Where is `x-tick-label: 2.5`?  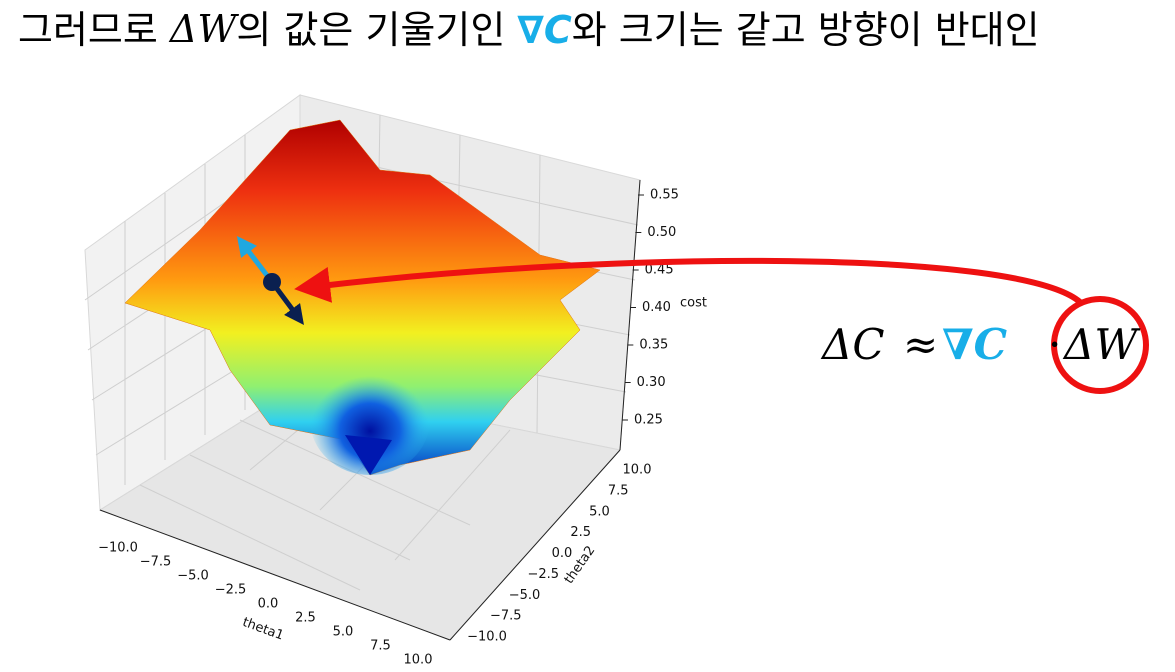
x-tick-label: 2.5 is located at coordinates (305, 618).